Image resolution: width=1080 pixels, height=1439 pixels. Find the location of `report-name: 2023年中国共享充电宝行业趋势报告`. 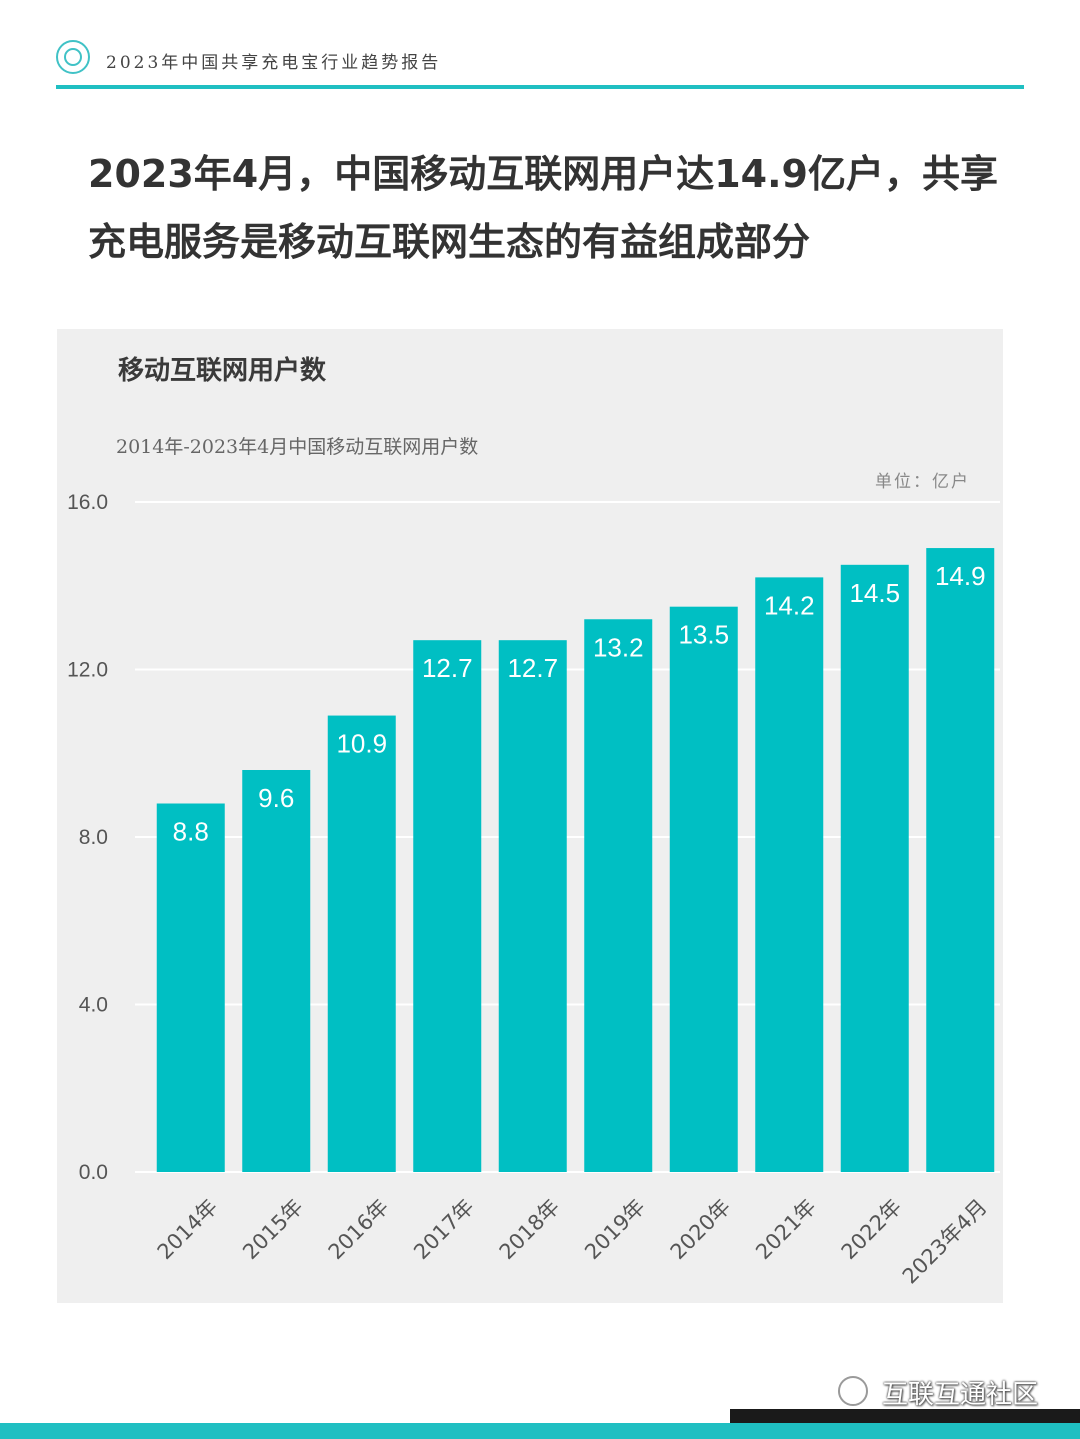

report-name: 2023年中国共享充电宝行业趋势报告 is located at coordinates (274, 63).